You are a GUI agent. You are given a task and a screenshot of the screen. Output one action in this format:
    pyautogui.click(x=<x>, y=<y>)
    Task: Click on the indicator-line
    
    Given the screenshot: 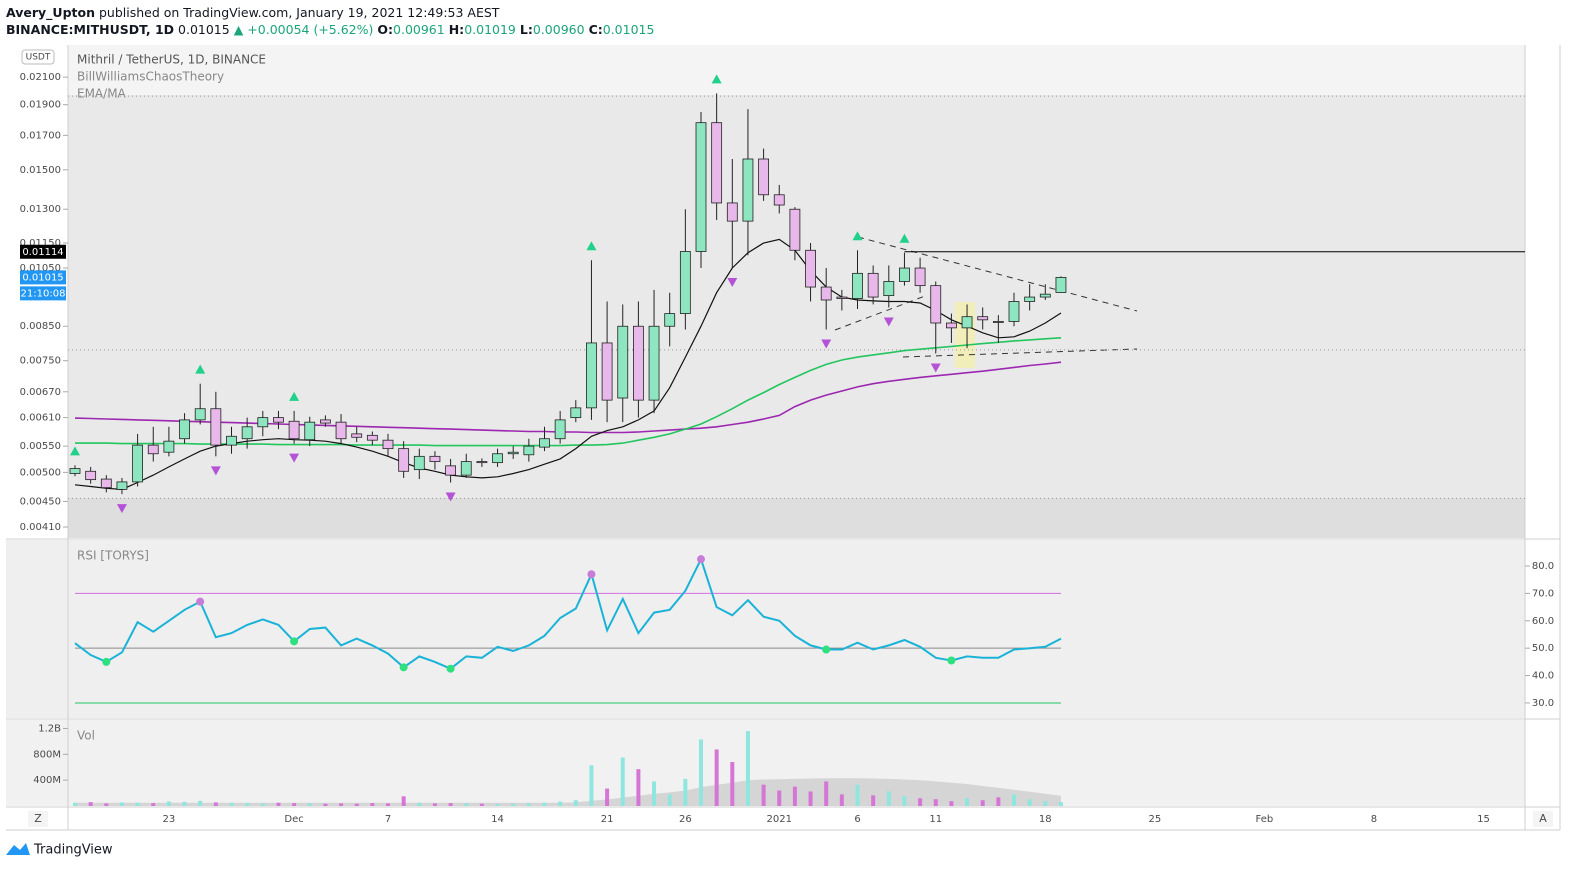 What is the action you would take?
    pyautogui.click(x=568, y=392)
    